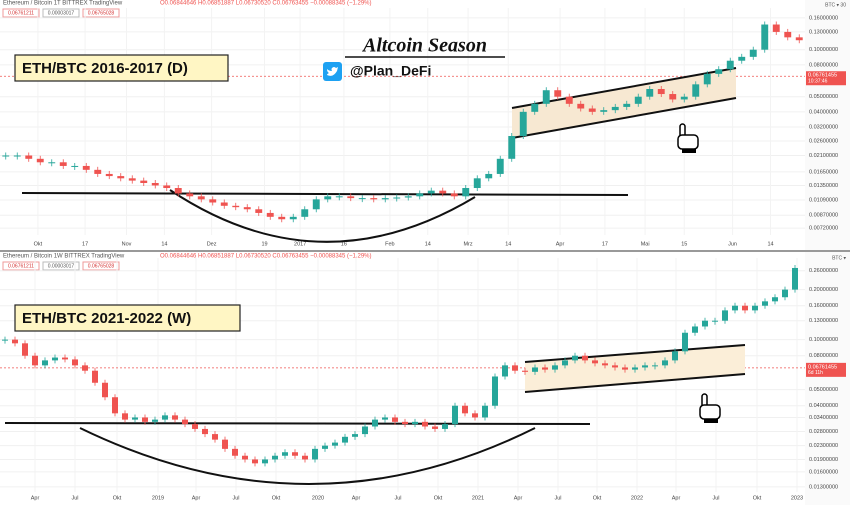  I want to click on x-tick-label: 2019, so click(158, 498).